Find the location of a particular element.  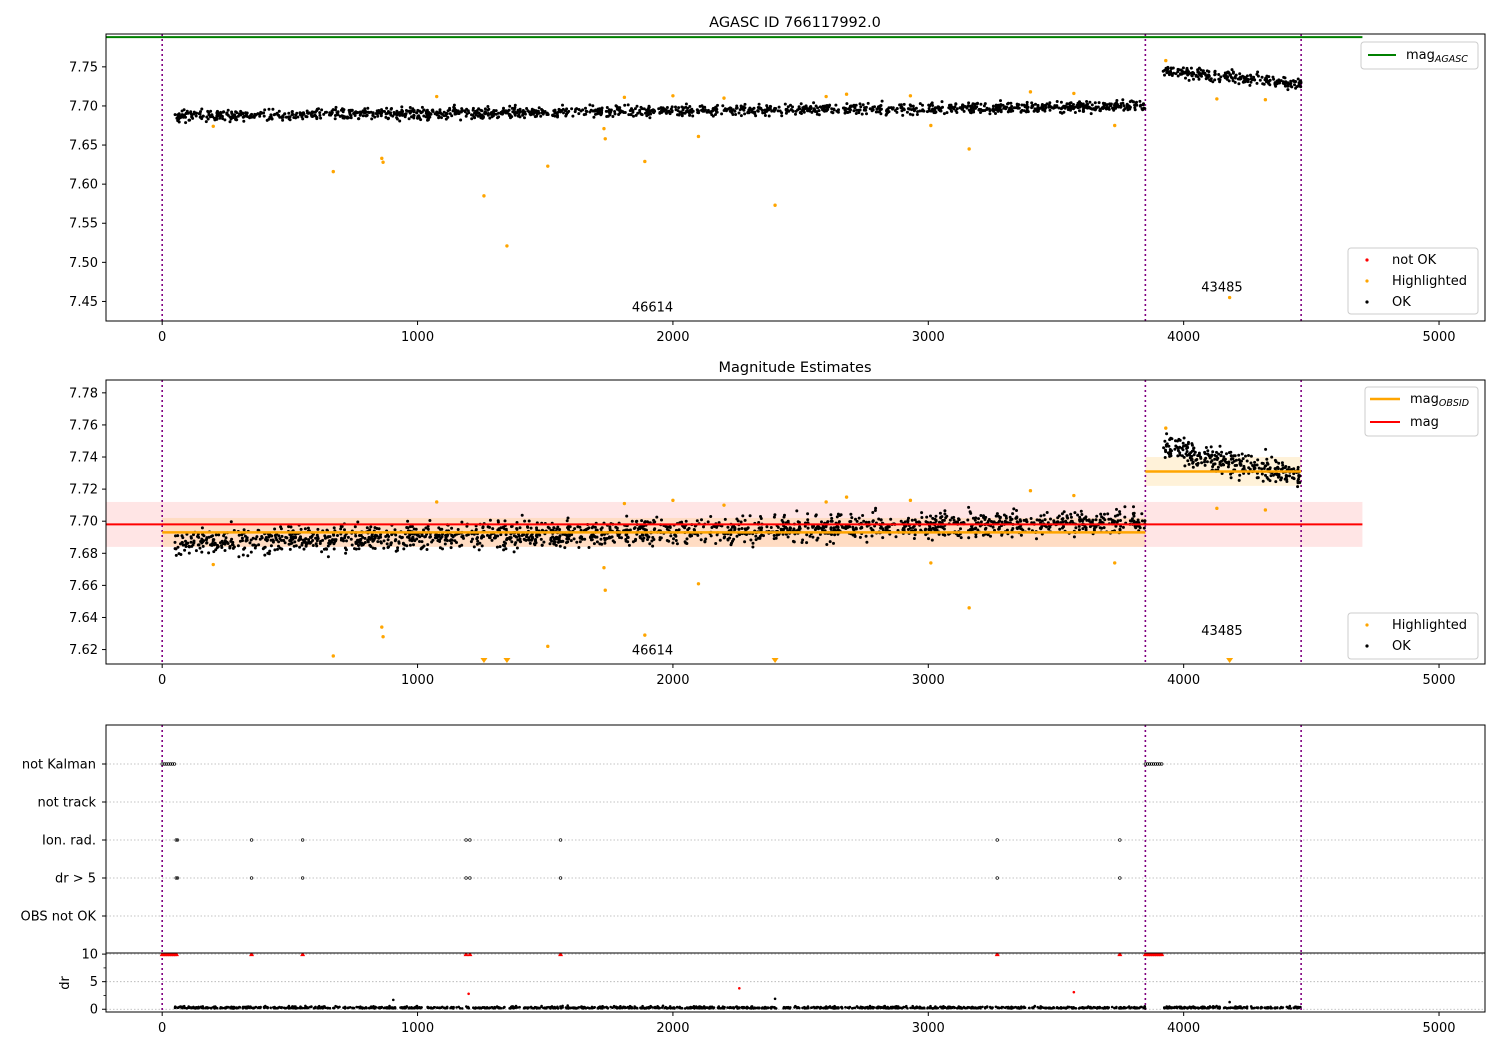

flag-point is located at coordinates (166, 764).